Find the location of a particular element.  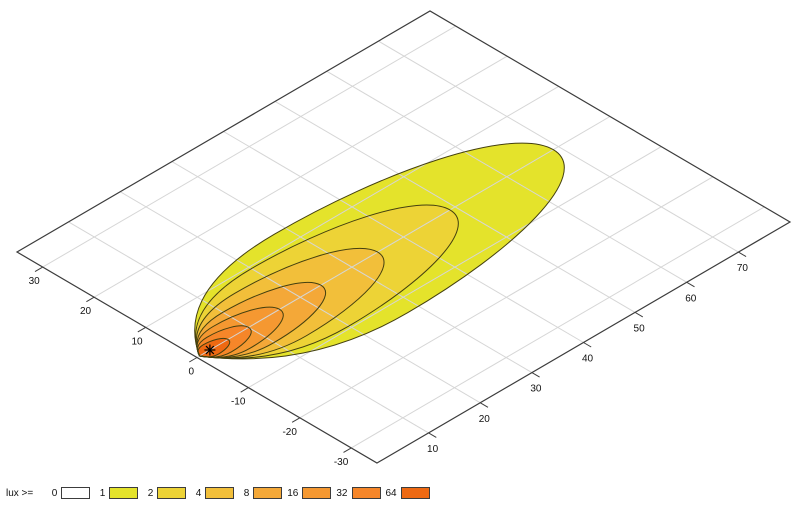

y-tick-label: 20 is located at coordinates (86, 311).